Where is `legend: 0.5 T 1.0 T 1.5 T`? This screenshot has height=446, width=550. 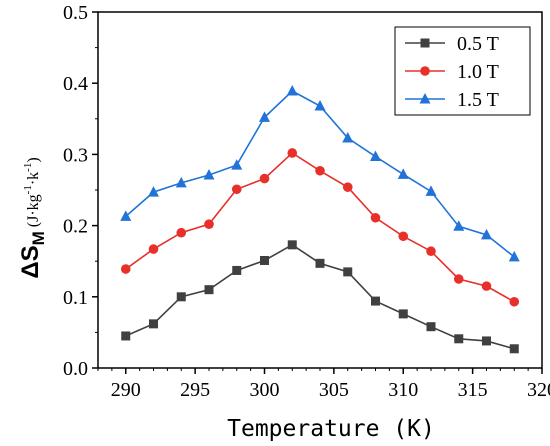
legend: 0.5 T 1.0 T 1.5 T is located at coordinates (462, 71).